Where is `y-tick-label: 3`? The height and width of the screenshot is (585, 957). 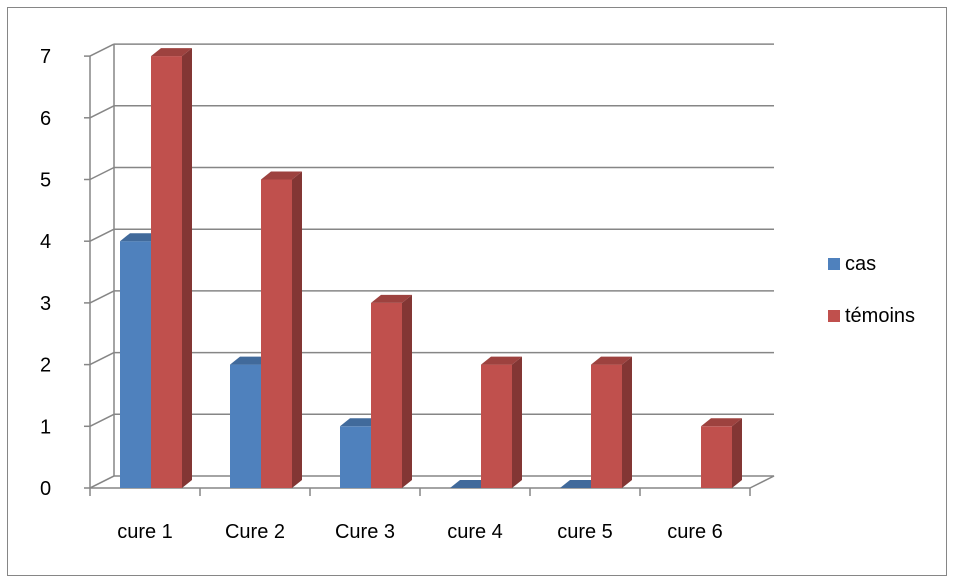 y-tick-label: 3 is located at coordinates (45, 304).